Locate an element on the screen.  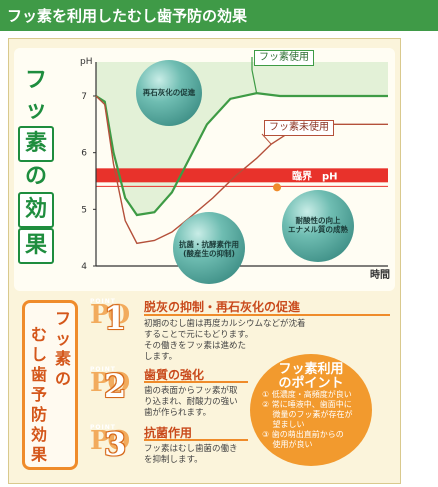
bubble-remineralization: 再石灰化の促進 is located at coordinates (169, 93).